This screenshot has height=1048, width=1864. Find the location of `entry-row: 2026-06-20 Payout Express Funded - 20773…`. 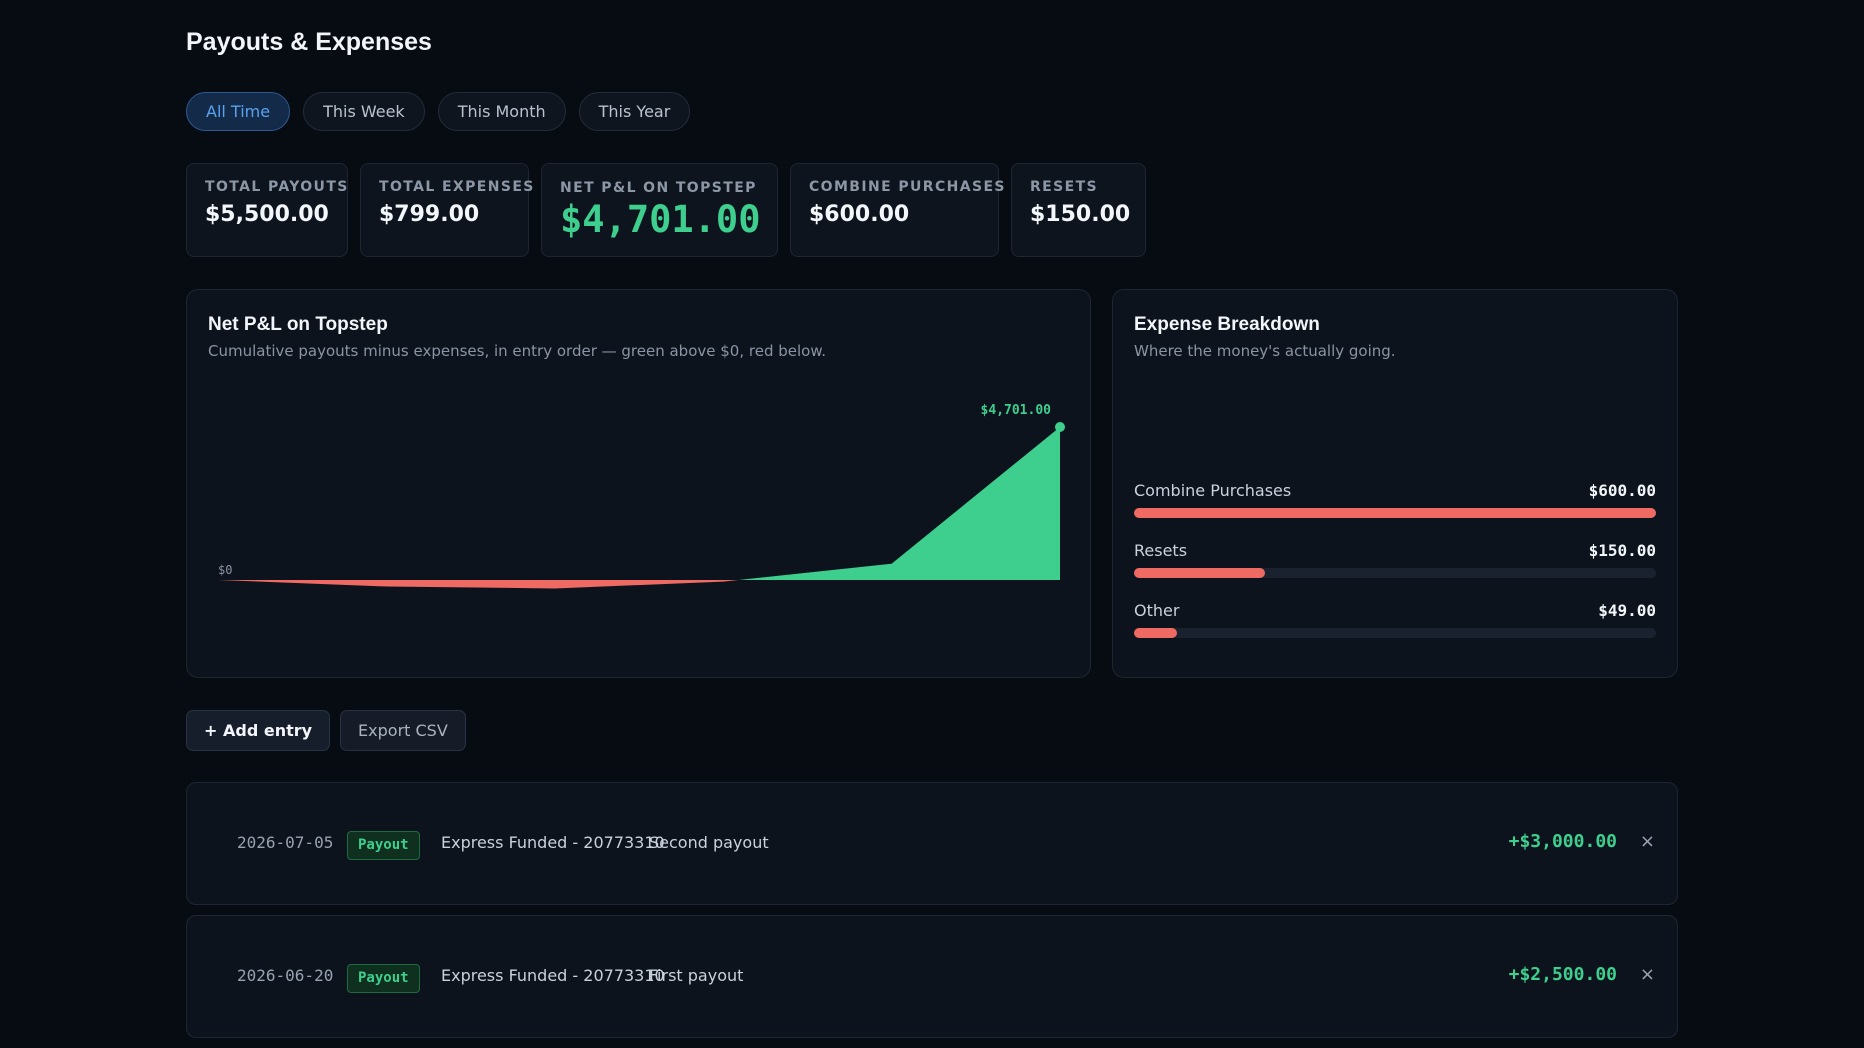

entry-row: 2026-06-20 Payout Express Funded - 20773… is located at coordinates (932, 976).